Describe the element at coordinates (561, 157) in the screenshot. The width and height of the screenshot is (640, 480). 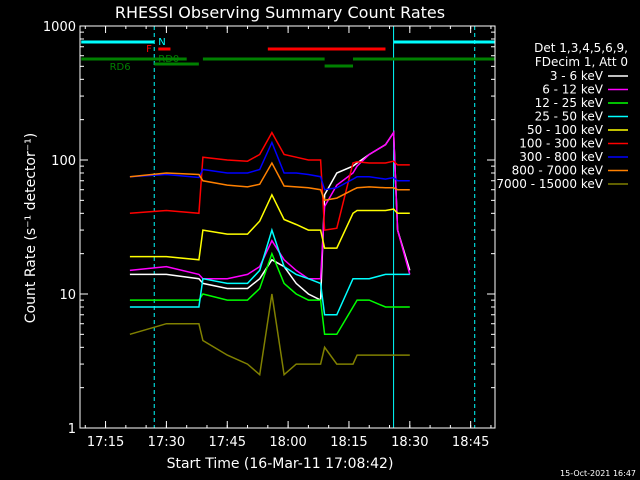
I see `legend-label: 300 - 800 keV` at that location.